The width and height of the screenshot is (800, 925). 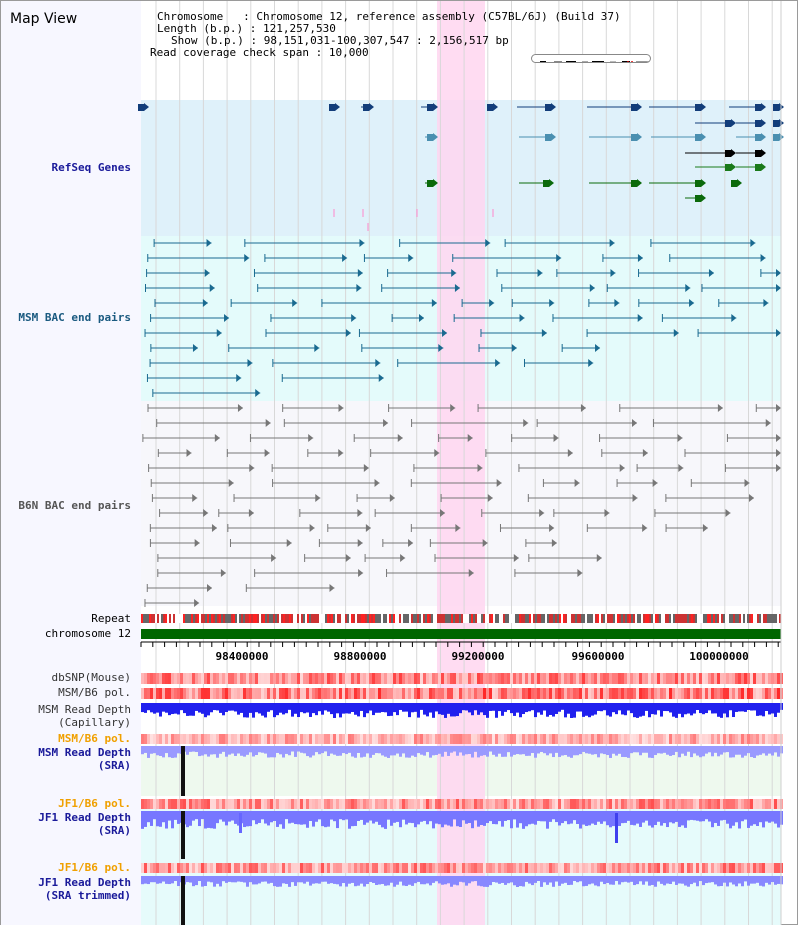 What do you see at coordinates (91, 167) in the screenshot?
I see `track-label-refseq-genes: RefSeq Genes` at bounding box center [91, 167].